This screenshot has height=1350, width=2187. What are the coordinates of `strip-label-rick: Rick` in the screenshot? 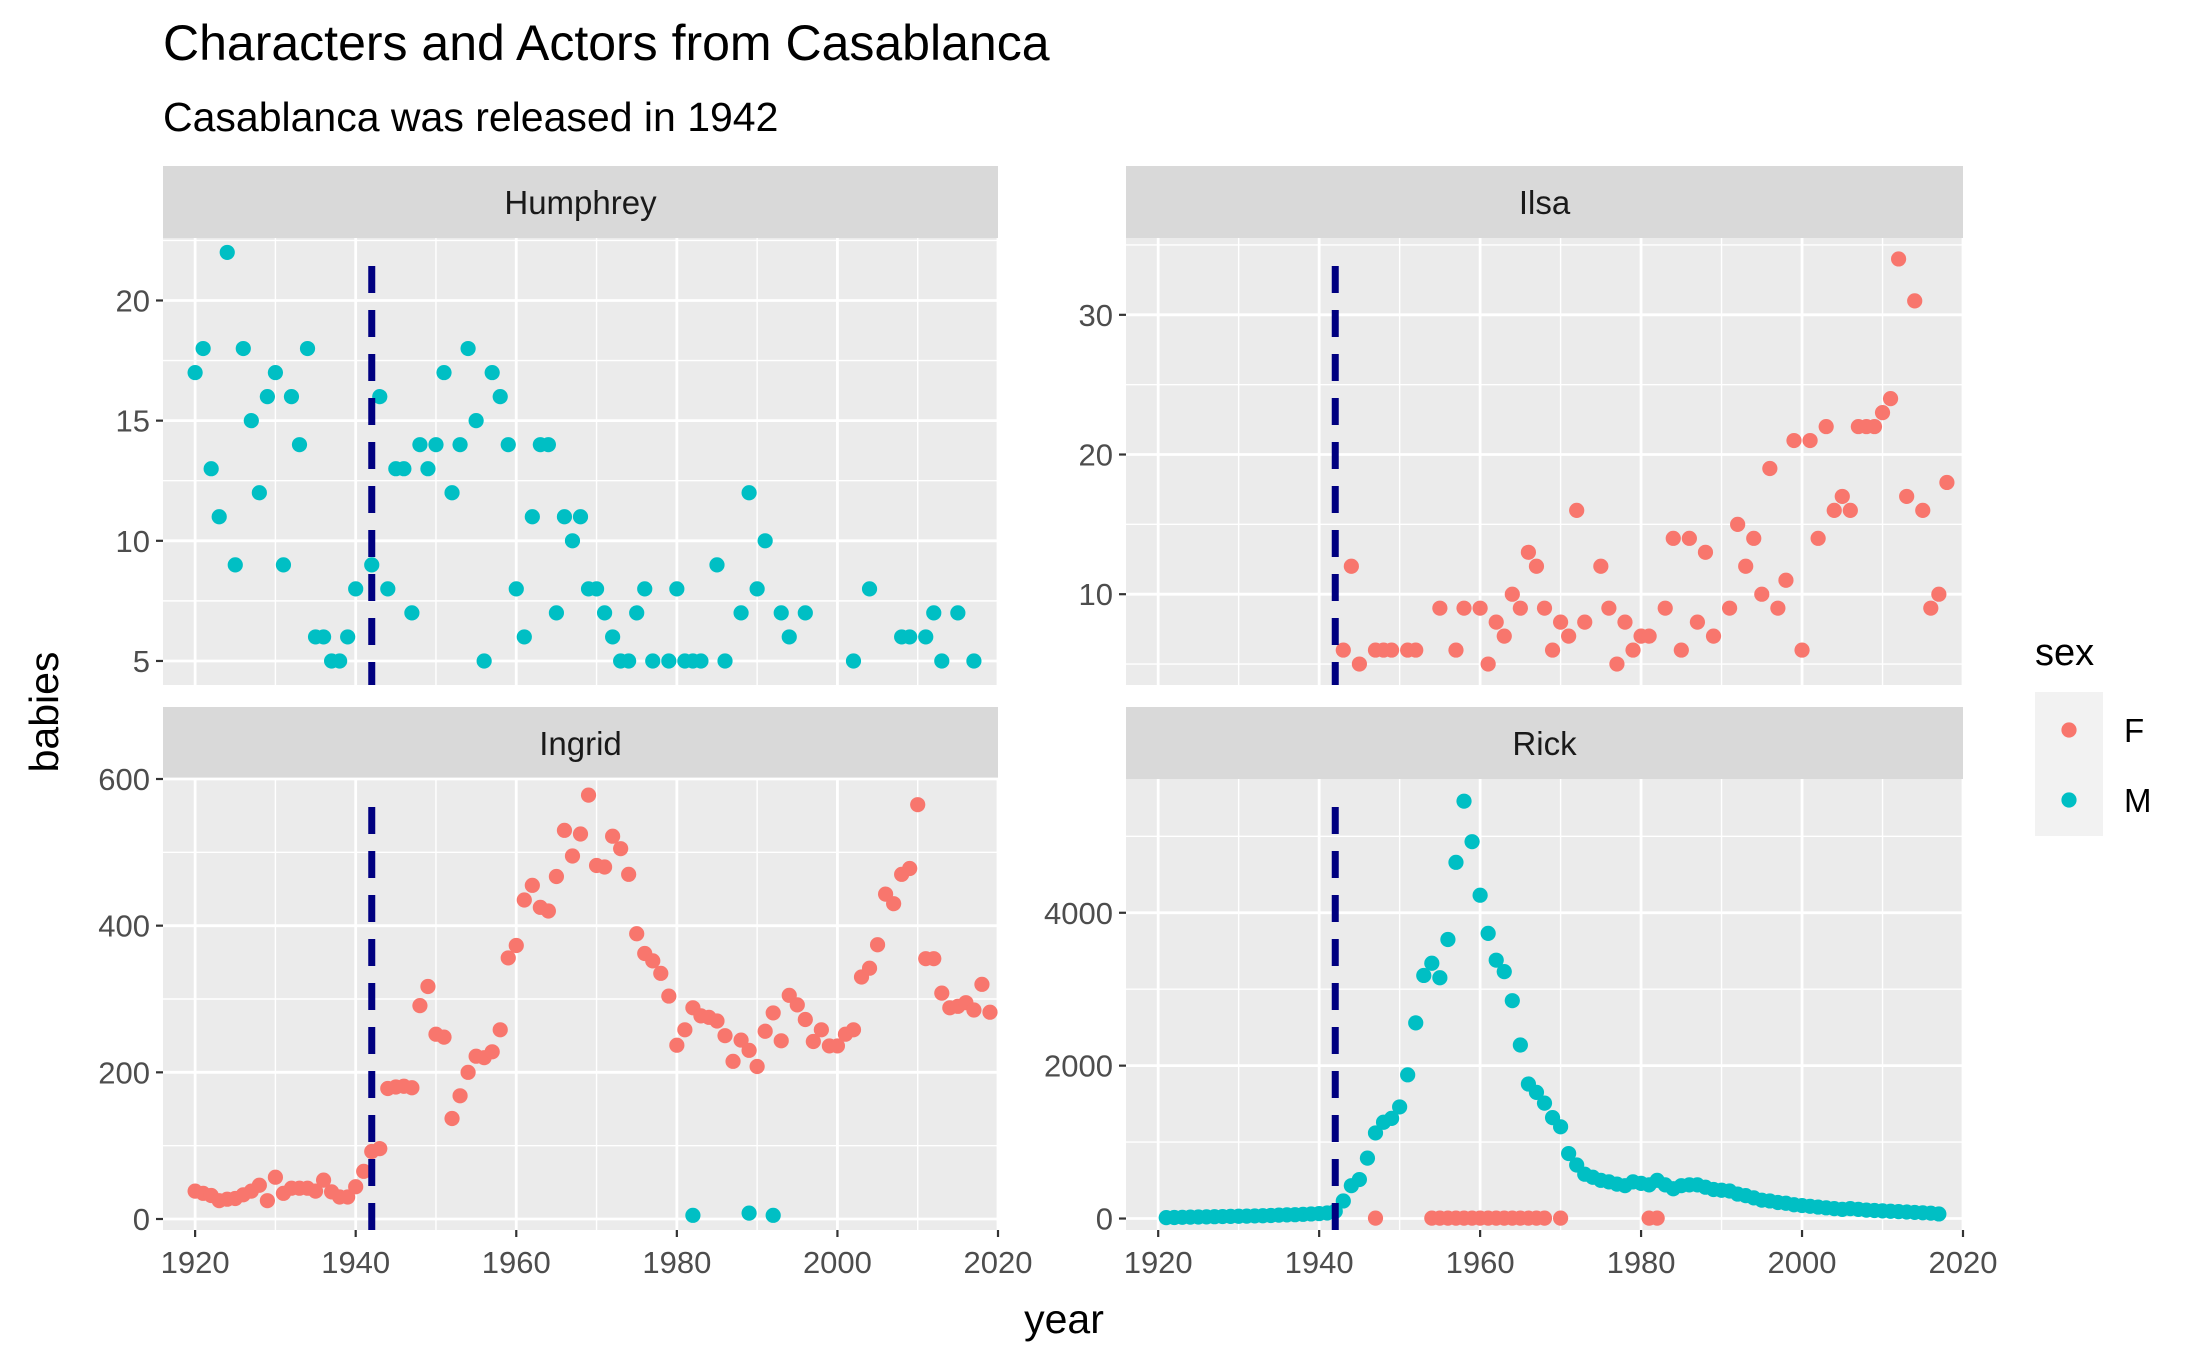 It's located at (1544, 743).